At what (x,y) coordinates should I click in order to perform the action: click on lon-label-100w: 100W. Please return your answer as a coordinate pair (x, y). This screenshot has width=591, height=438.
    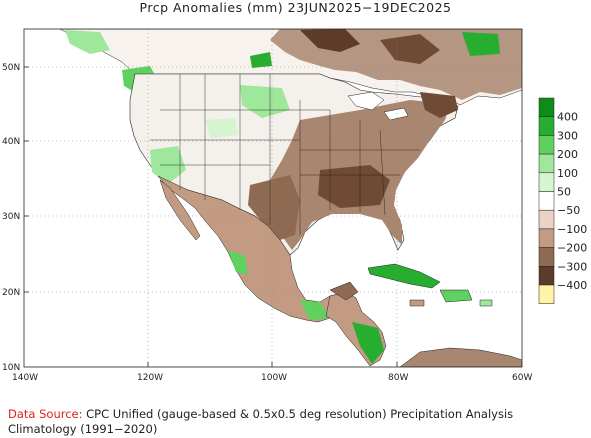
    Looking at the image, I should click on (274, 378).